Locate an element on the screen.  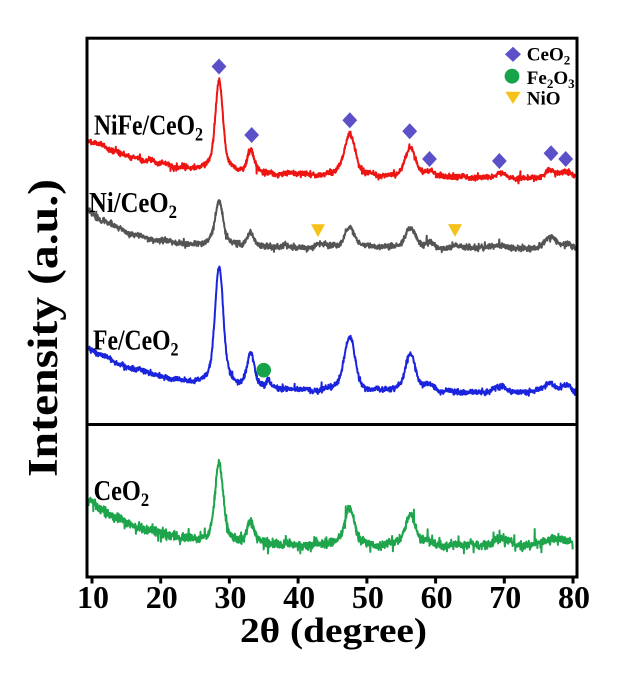
svg-text: 60 is located at coordinates (437, 597).